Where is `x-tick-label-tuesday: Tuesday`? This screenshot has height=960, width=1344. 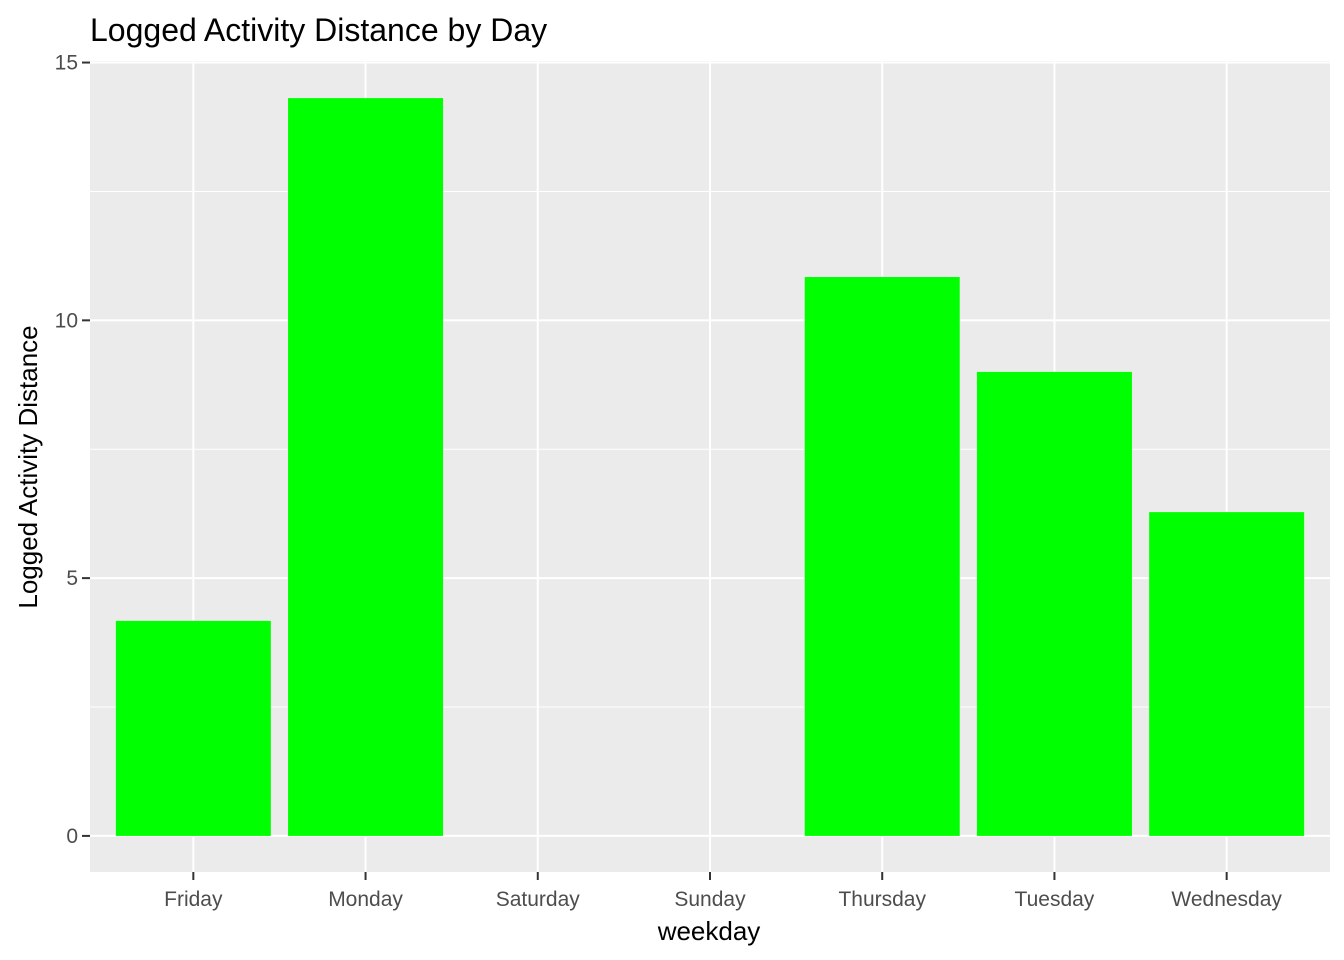 x-tick-label-tuesday: Tuesday is located at coordinates (1055, 899).